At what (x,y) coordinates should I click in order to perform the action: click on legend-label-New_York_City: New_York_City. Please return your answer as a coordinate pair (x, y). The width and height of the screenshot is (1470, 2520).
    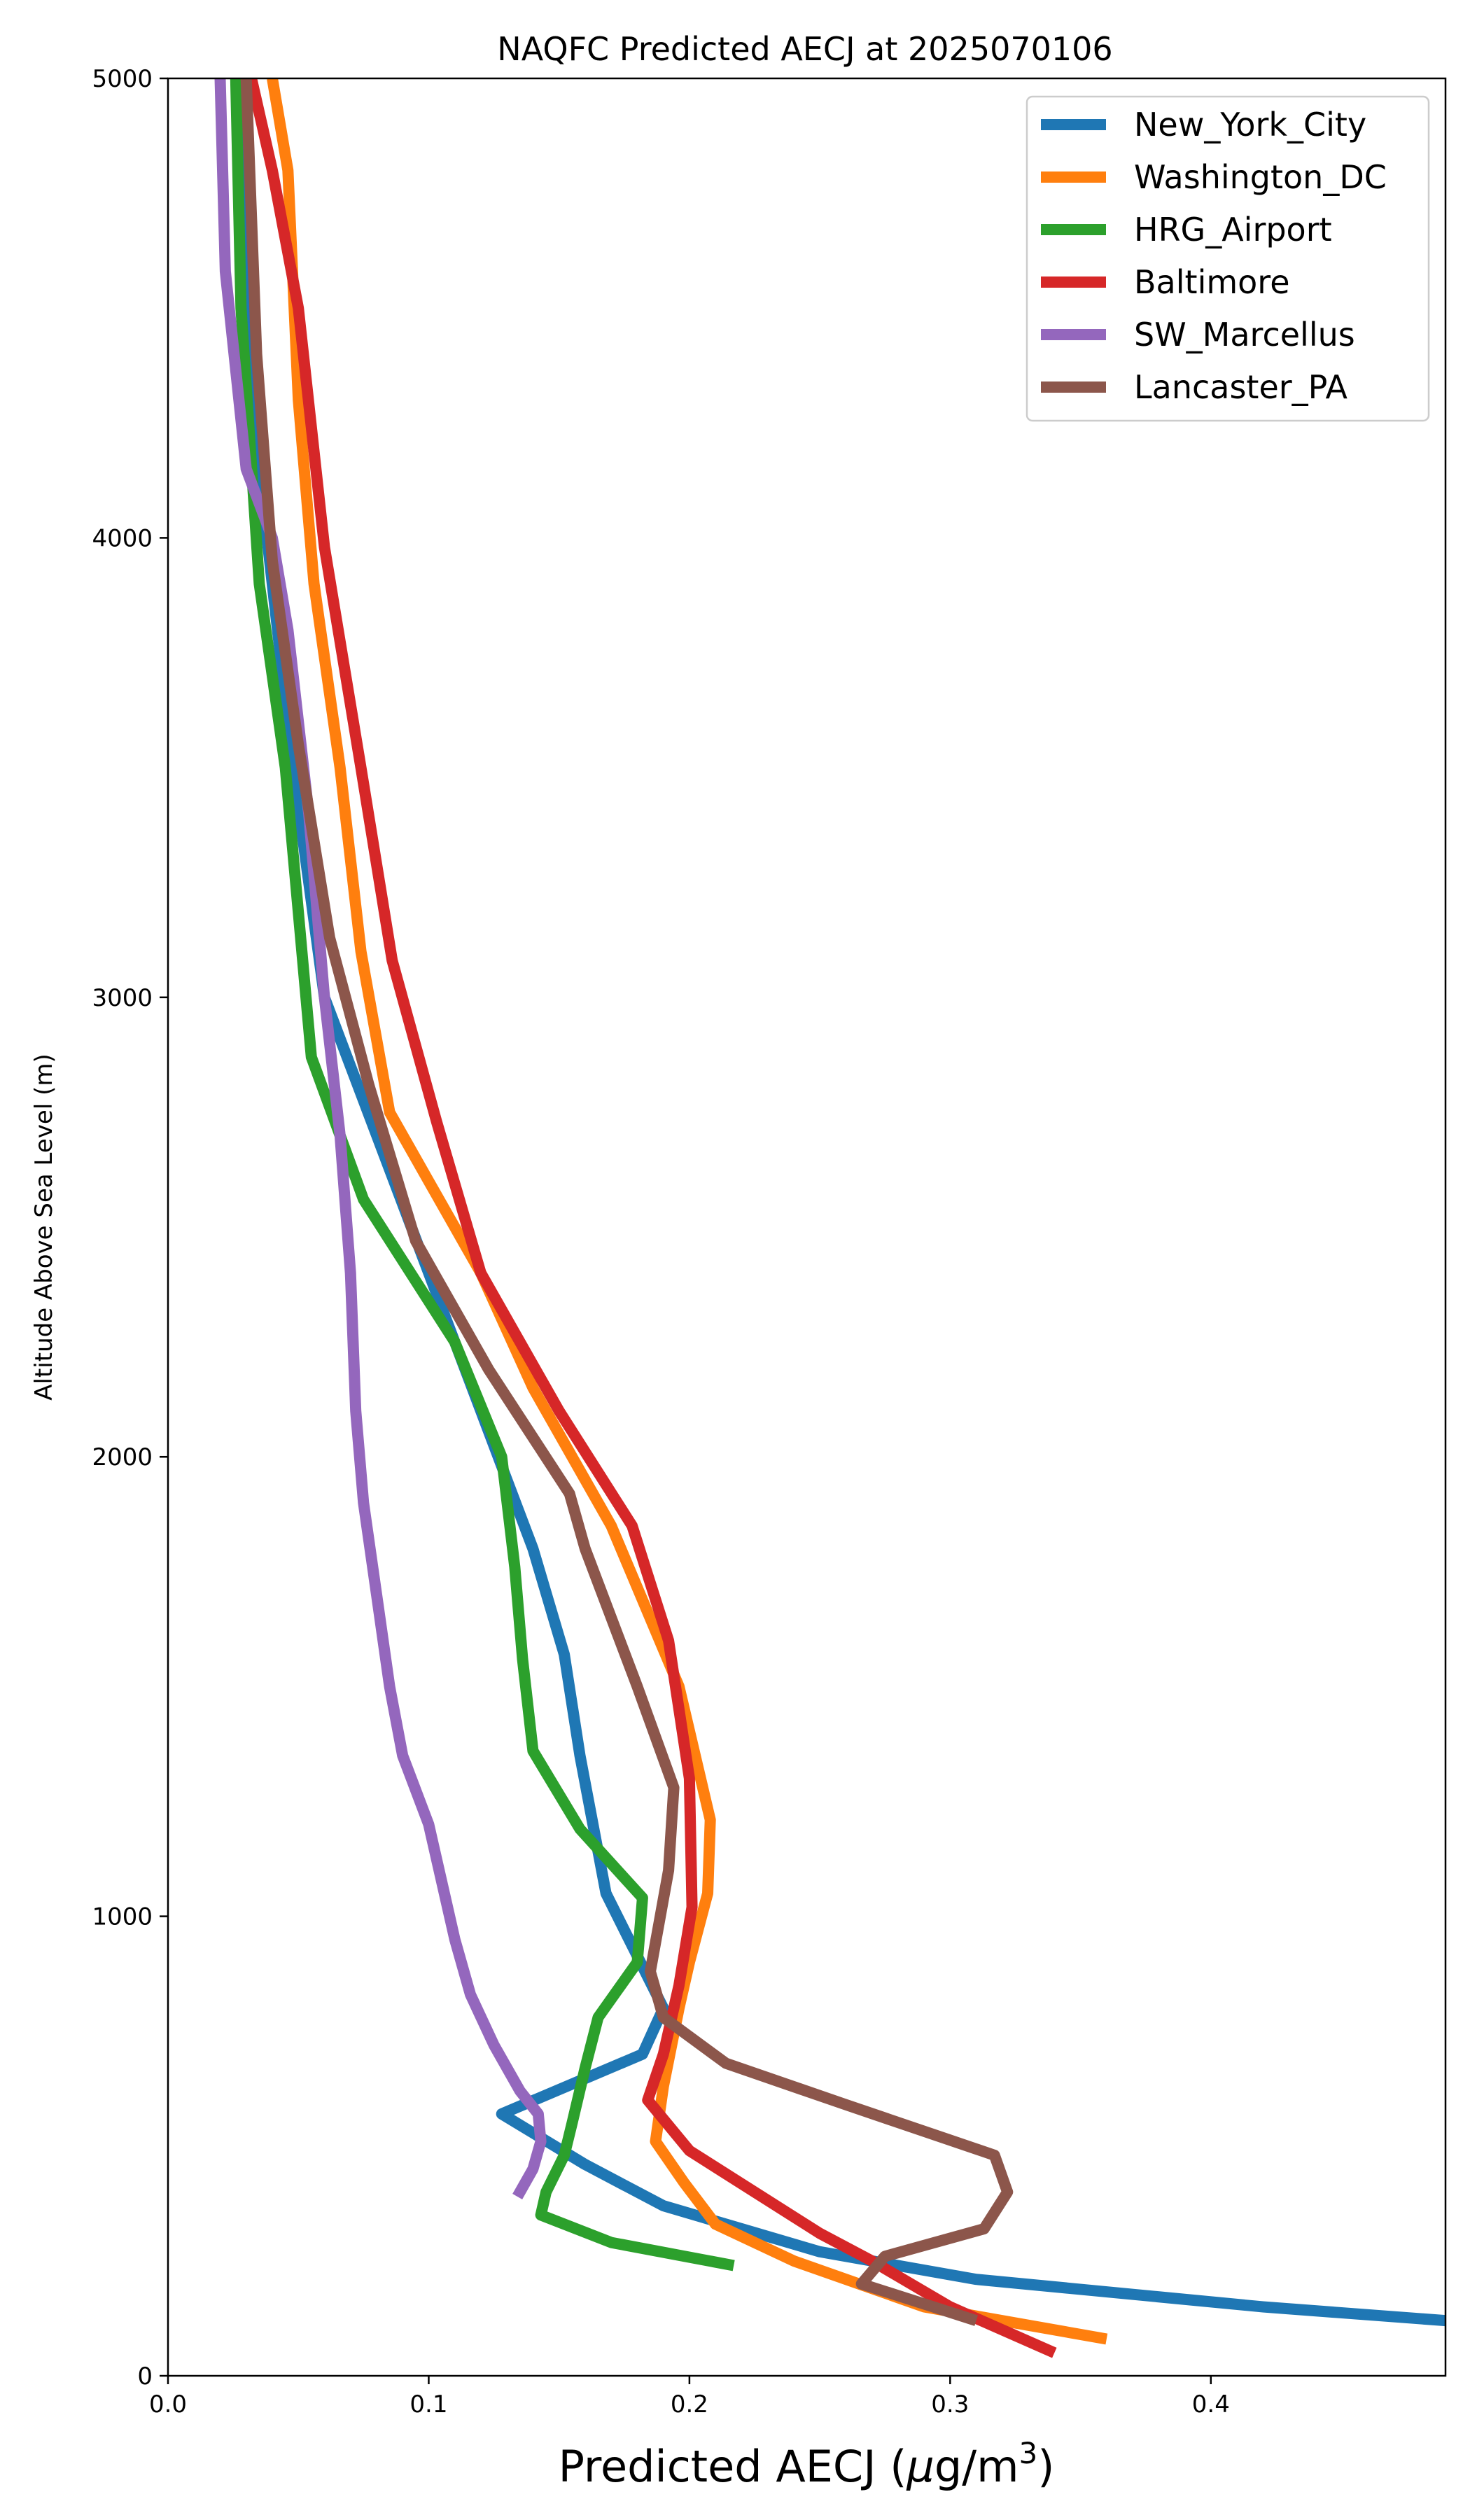
    Looking at the image, I should click on (1250, 125).